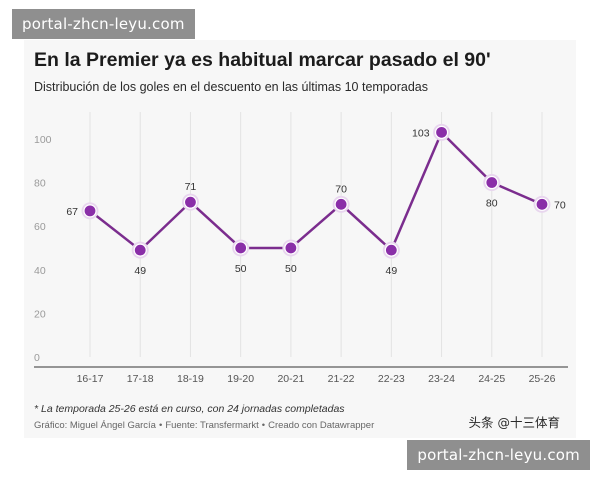  I want to click on y-tick-label: 60, so click(40, 227).